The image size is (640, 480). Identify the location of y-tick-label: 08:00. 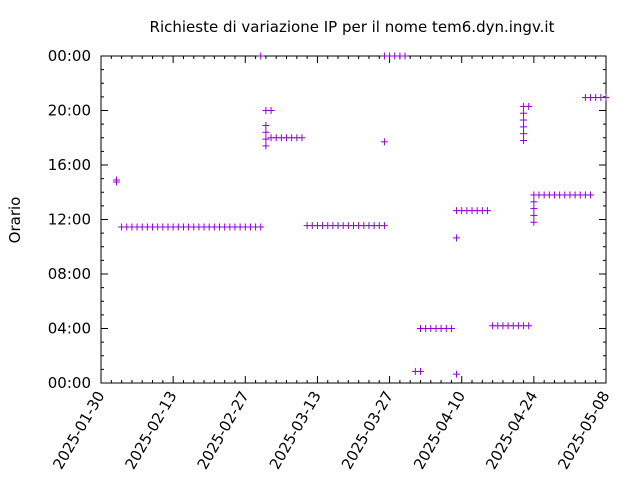
(69, 274).